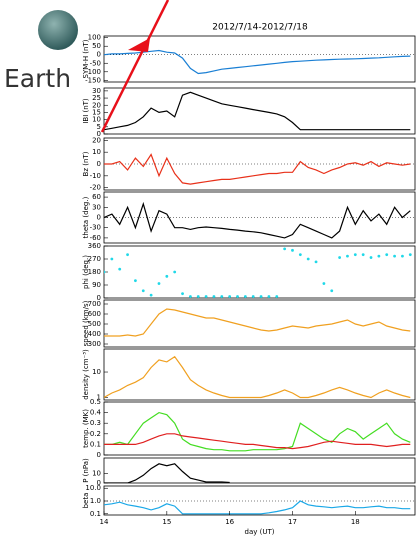 The height and width of the screenshot is (536, 416). Describe the element at coordinates (94, 344) in the screenshot. I see `y-tick-label: 300` at that location.